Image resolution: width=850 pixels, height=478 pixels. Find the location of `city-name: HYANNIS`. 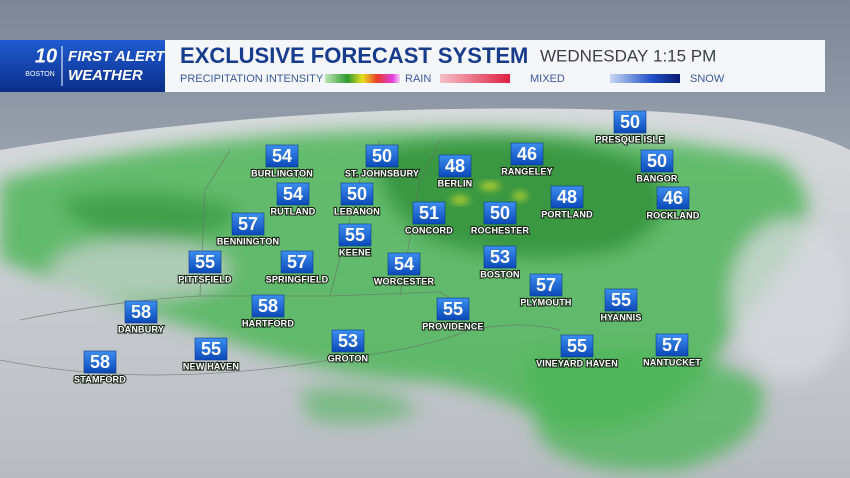

city-name: HYANNIS is located at coordinates (620, 317).